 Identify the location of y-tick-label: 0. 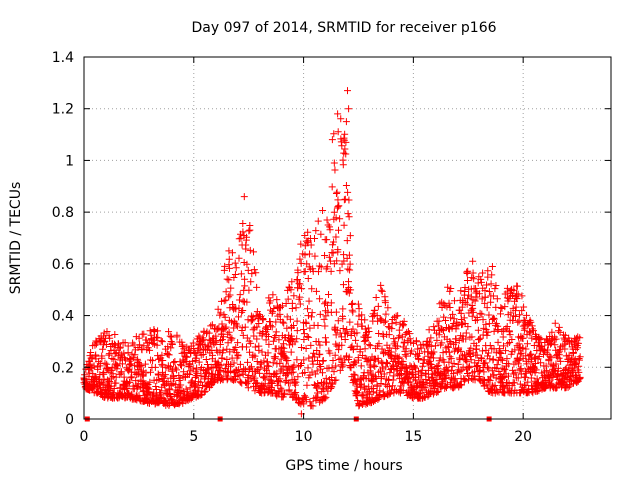
(69, 420).